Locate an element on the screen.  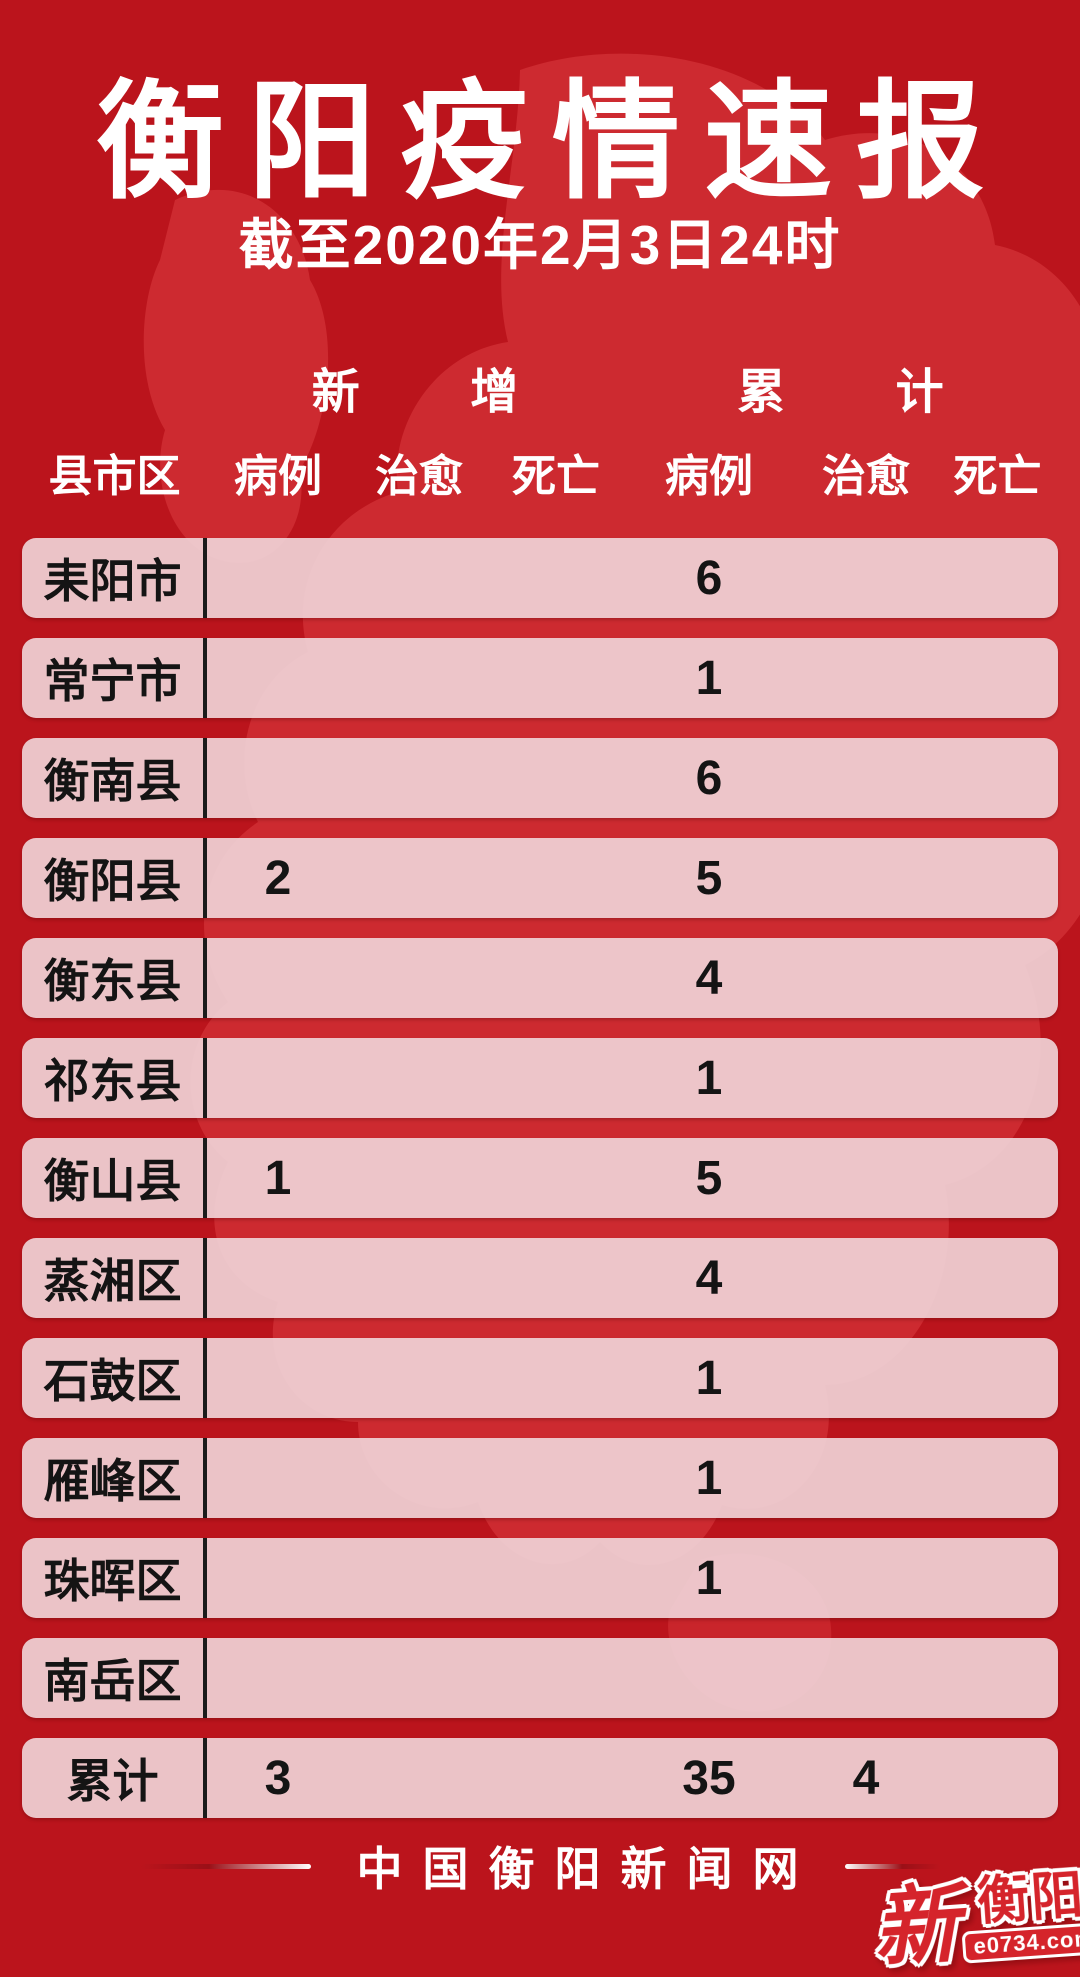
page-title: 衡阳疫情速报 is located at coordinates (551, 142).